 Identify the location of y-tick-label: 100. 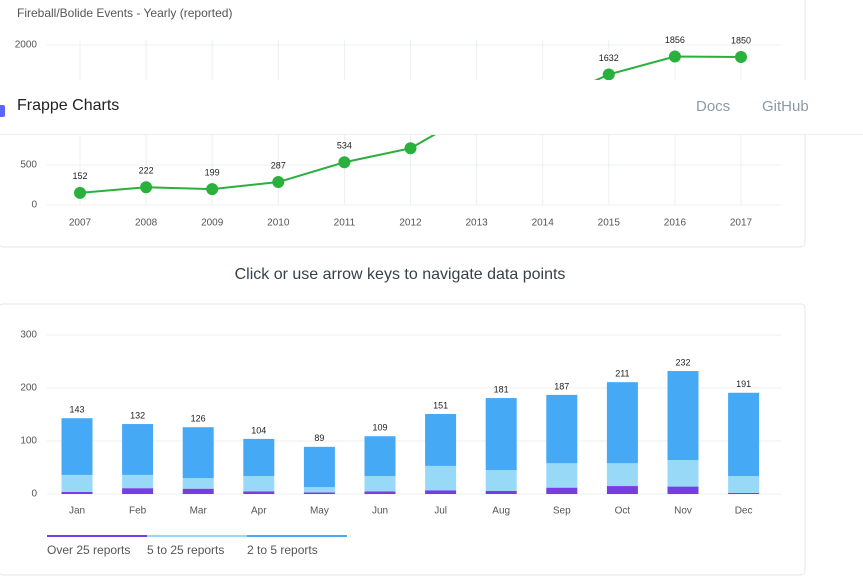
(28, 441).